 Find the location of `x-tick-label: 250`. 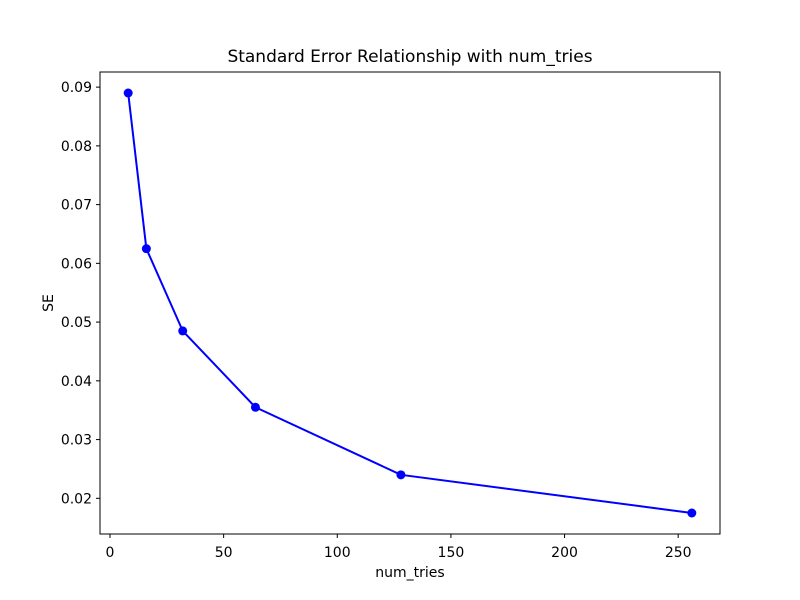

x-tick-label: 250 is located at coordinates (678, 553).